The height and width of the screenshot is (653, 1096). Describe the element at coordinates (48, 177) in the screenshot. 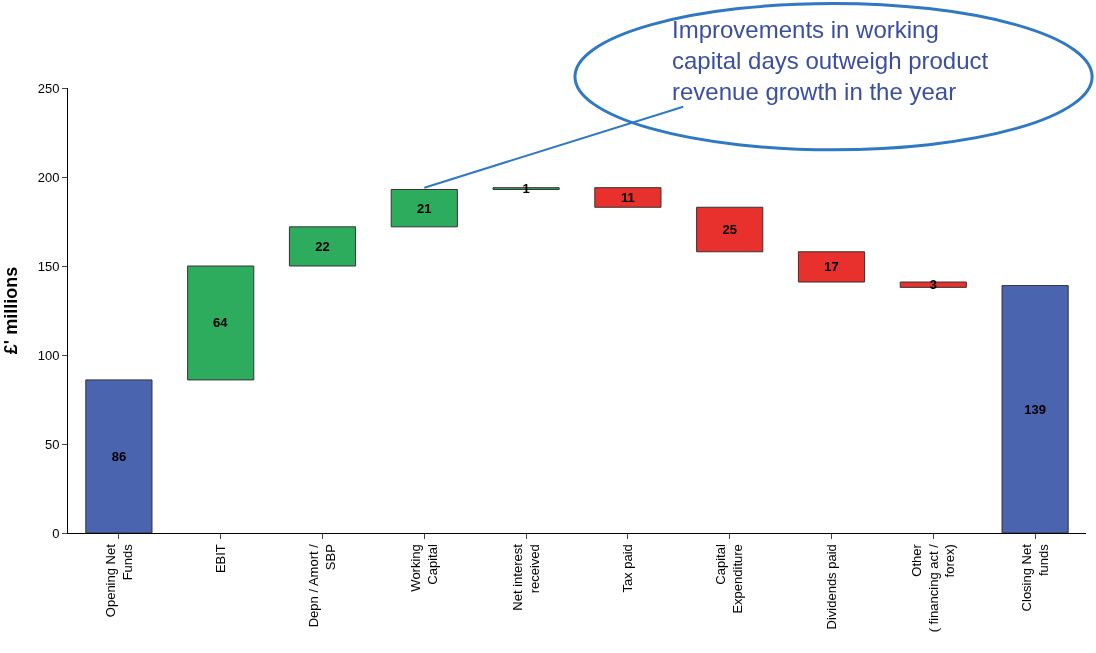

I see `y-tick-label: 200` at that location.